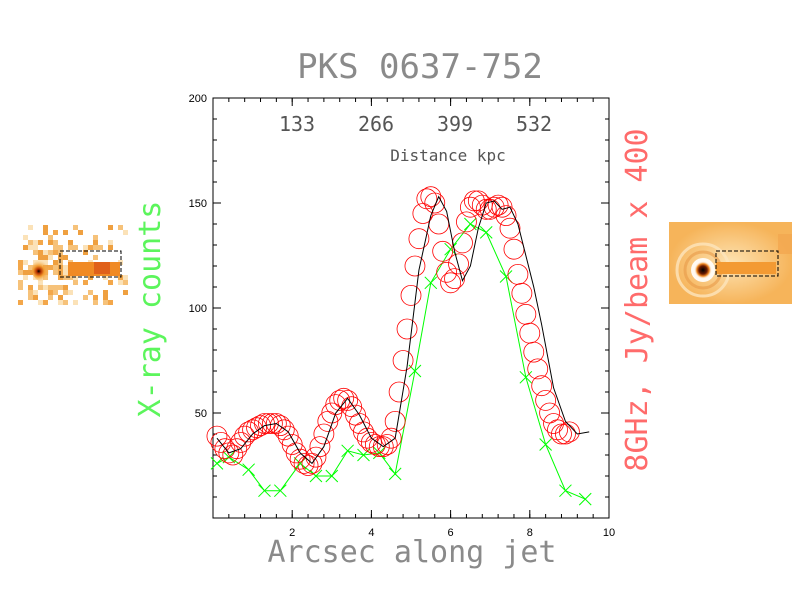 The width and height of the screenshot is (792, 612). What do you see at coordinates (292, 533) in the screenshot?
I see `x-tick-label: 2` at bounding box center [292, 533].